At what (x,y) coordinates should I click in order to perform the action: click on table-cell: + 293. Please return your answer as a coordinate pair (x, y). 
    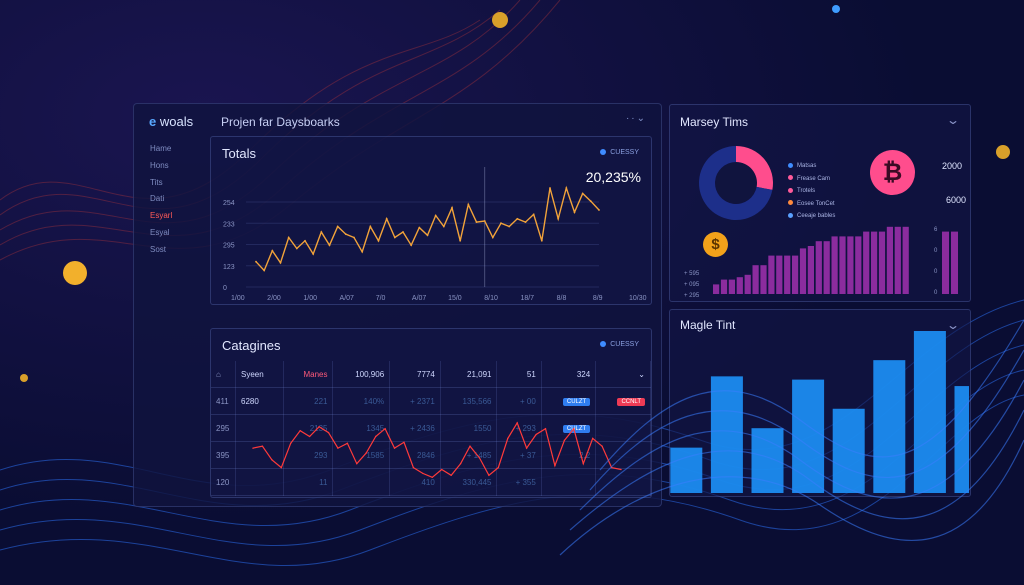
    Looking at the image, I should click on (519, 428).